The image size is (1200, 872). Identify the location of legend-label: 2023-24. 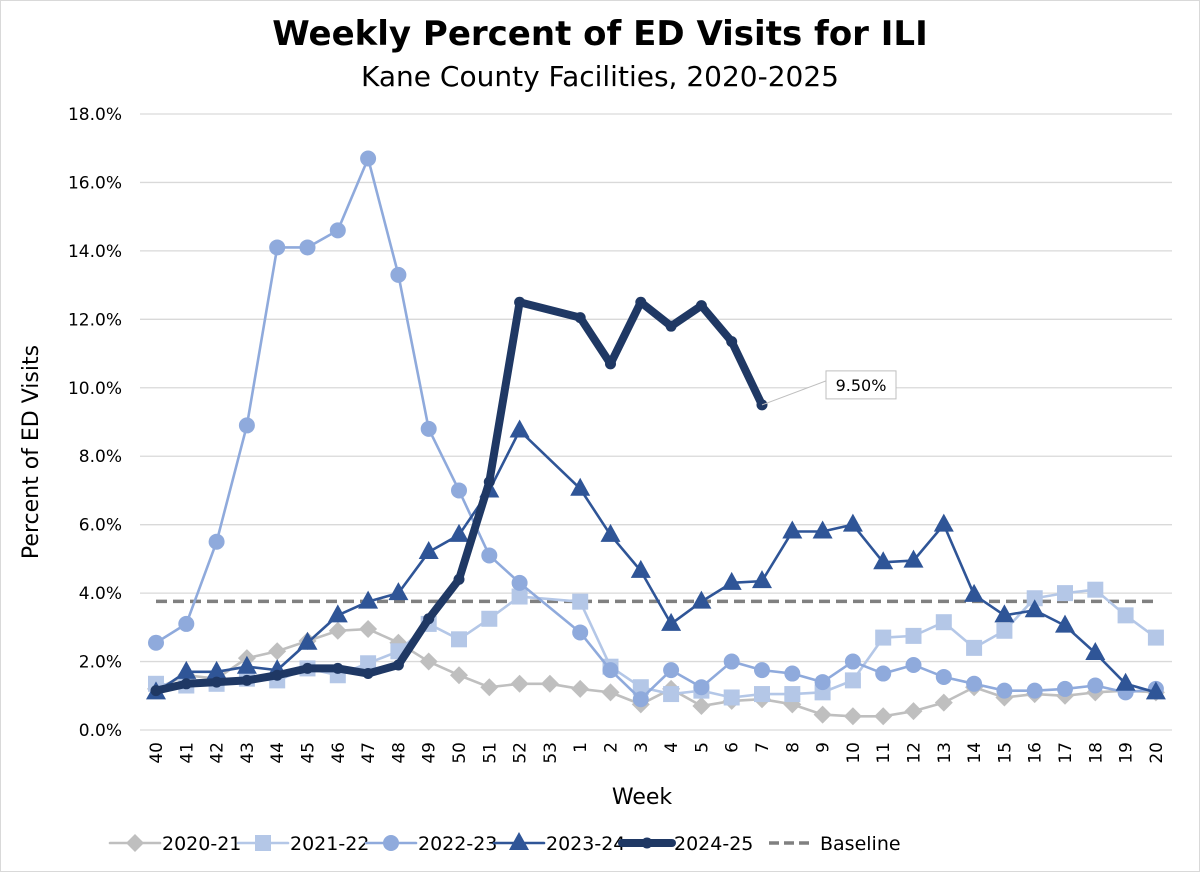
(585, 844).